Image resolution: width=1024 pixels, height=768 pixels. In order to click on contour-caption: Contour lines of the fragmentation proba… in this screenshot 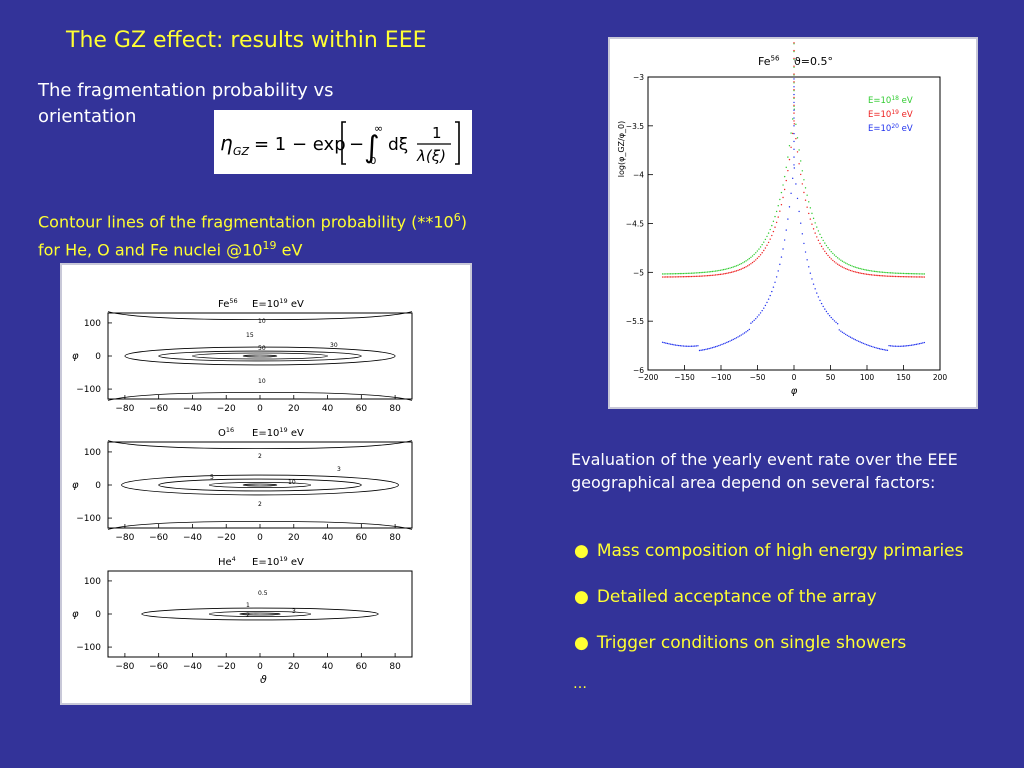, I will do `click(252, 235)`.